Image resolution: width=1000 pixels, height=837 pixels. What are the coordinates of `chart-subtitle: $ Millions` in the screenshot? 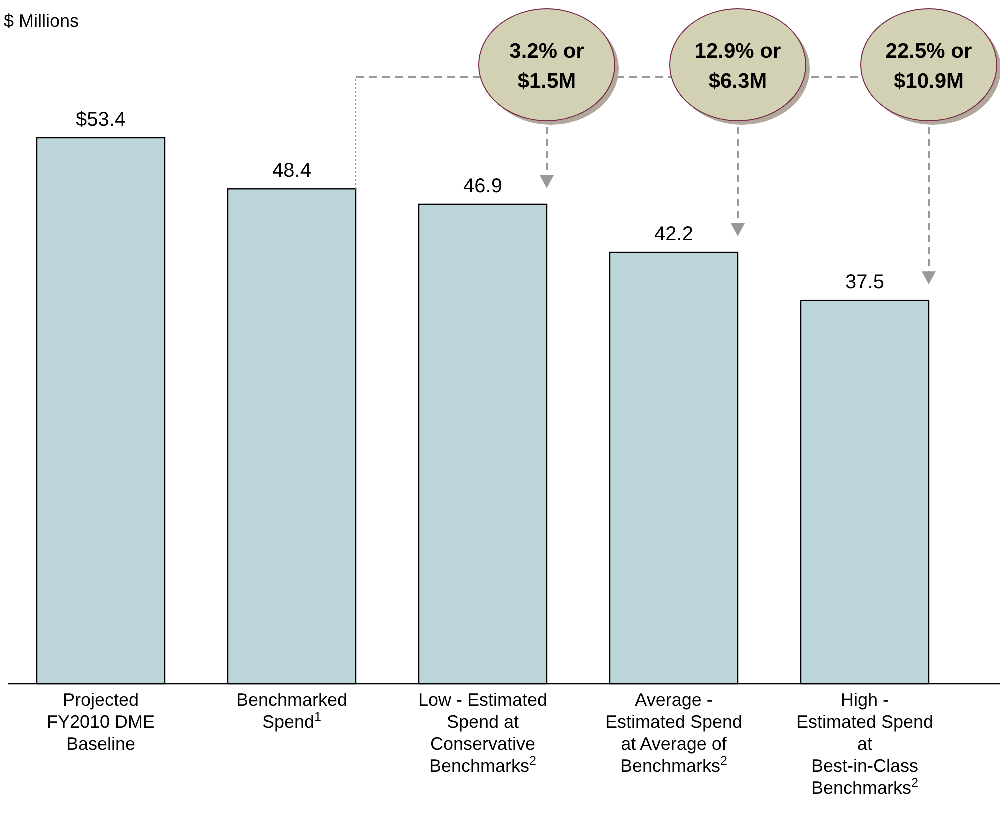 It's located at (42, 21).